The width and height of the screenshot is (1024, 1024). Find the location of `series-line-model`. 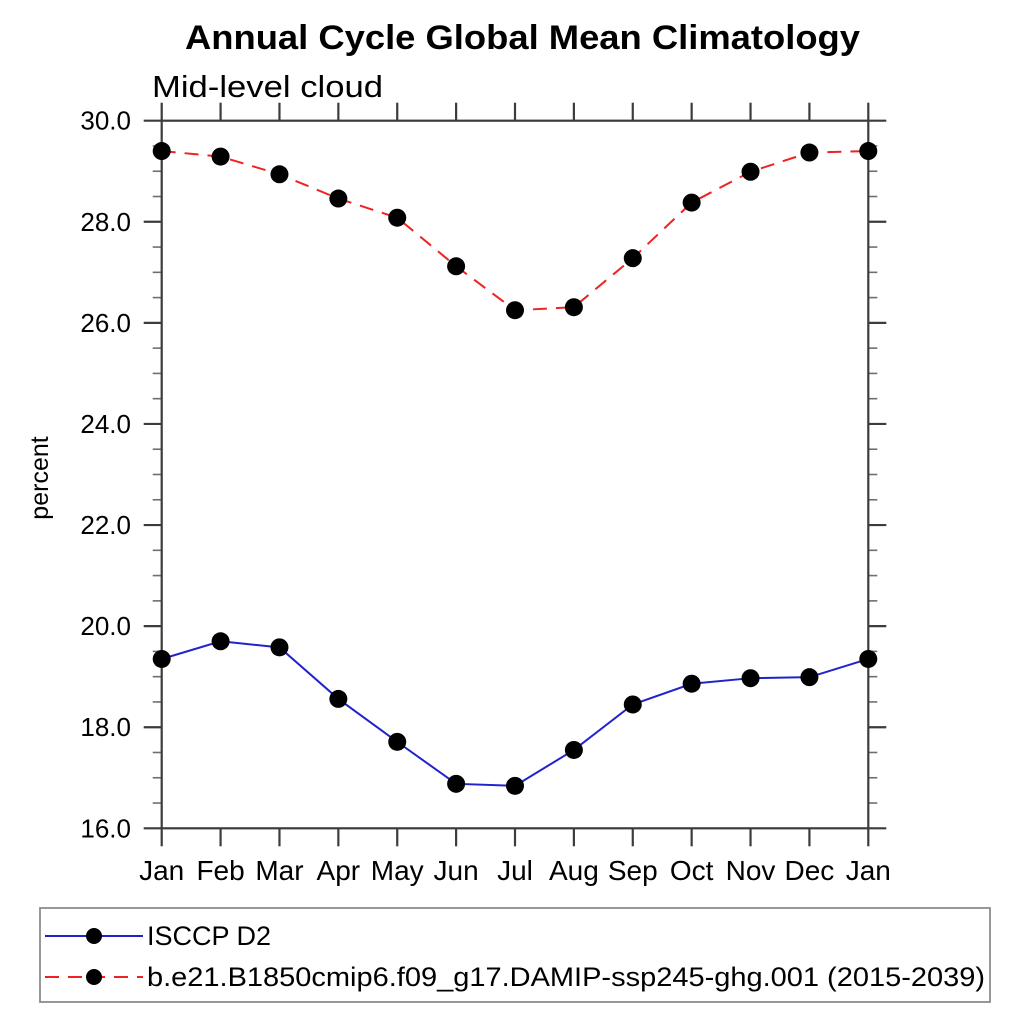

series-line-model is located at coordinates (515, 231).